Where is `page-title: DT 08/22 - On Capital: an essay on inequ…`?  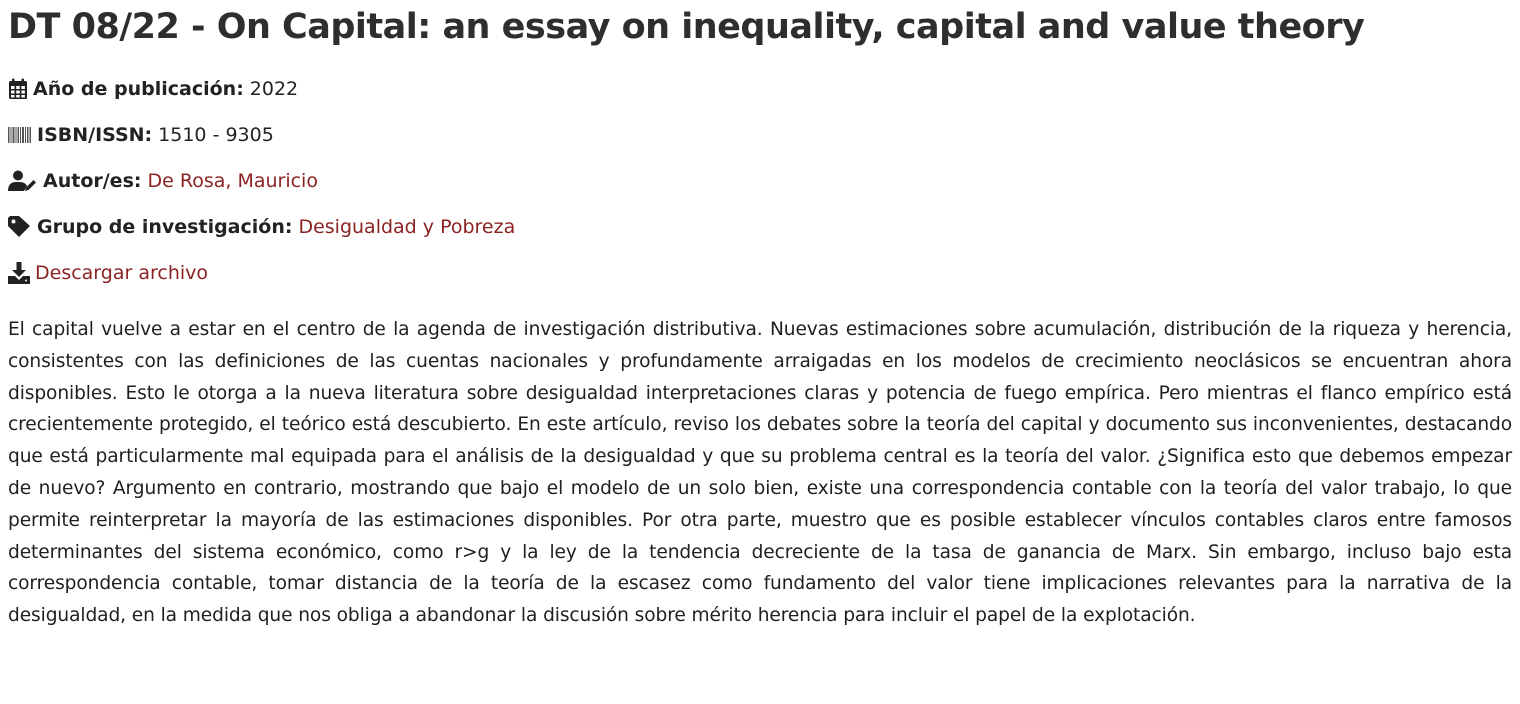 page-title: DT 08/22 - On Capital: an essay on inequ… is located at coordinates (686, 27).